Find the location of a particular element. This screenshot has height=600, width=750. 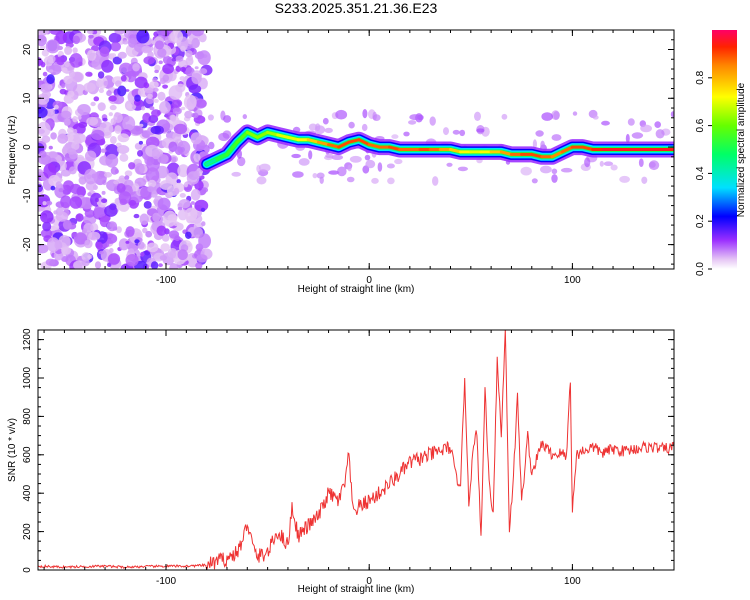

y-tick-label: 0 is located at coordinates (27, 147).